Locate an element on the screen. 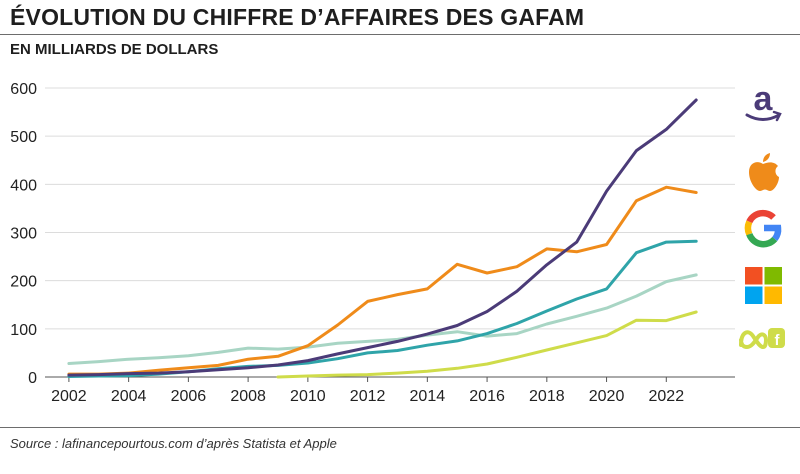 This screenshot has width=800, height=474. title-divider is located at coordinates (400, 34).